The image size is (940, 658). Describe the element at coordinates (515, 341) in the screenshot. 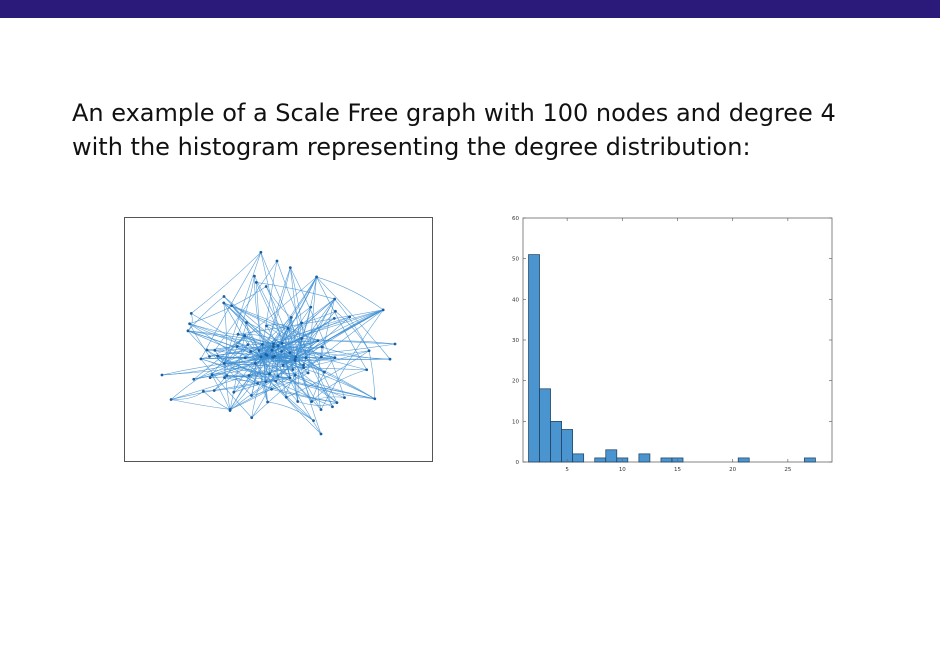

I see `y-tick-label: 30` at that location.